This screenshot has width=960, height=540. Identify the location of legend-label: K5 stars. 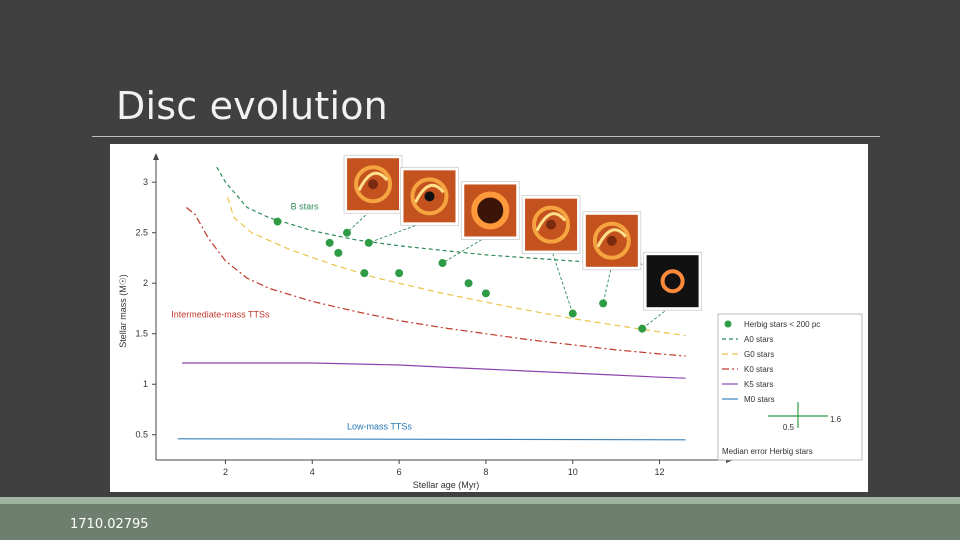
(758, 384).